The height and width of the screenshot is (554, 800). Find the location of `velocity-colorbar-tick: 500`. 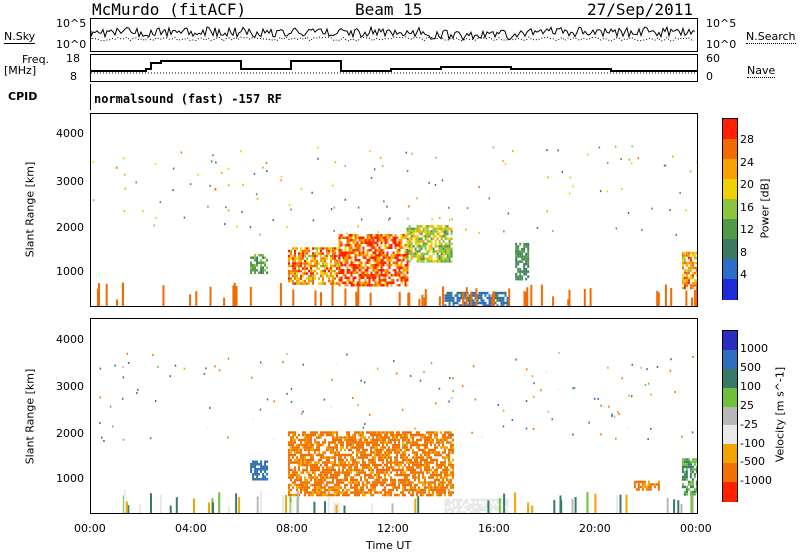

velocity-colorbar-tick: 500 is located at coordinates (750, 367).